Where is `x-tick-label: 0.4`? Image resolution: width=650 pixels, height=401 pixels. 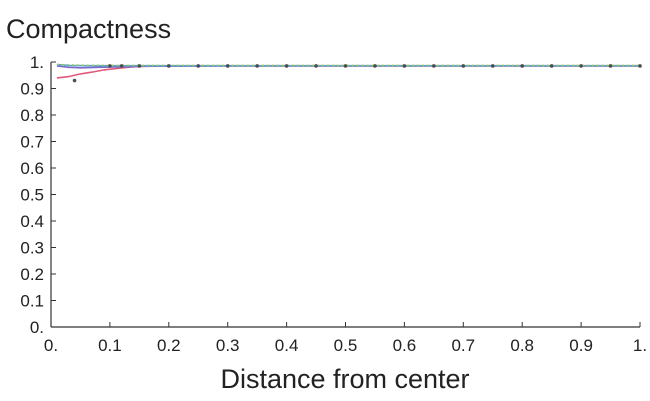
x-tick-label: 0.4 is located at coordinates (287, 345).